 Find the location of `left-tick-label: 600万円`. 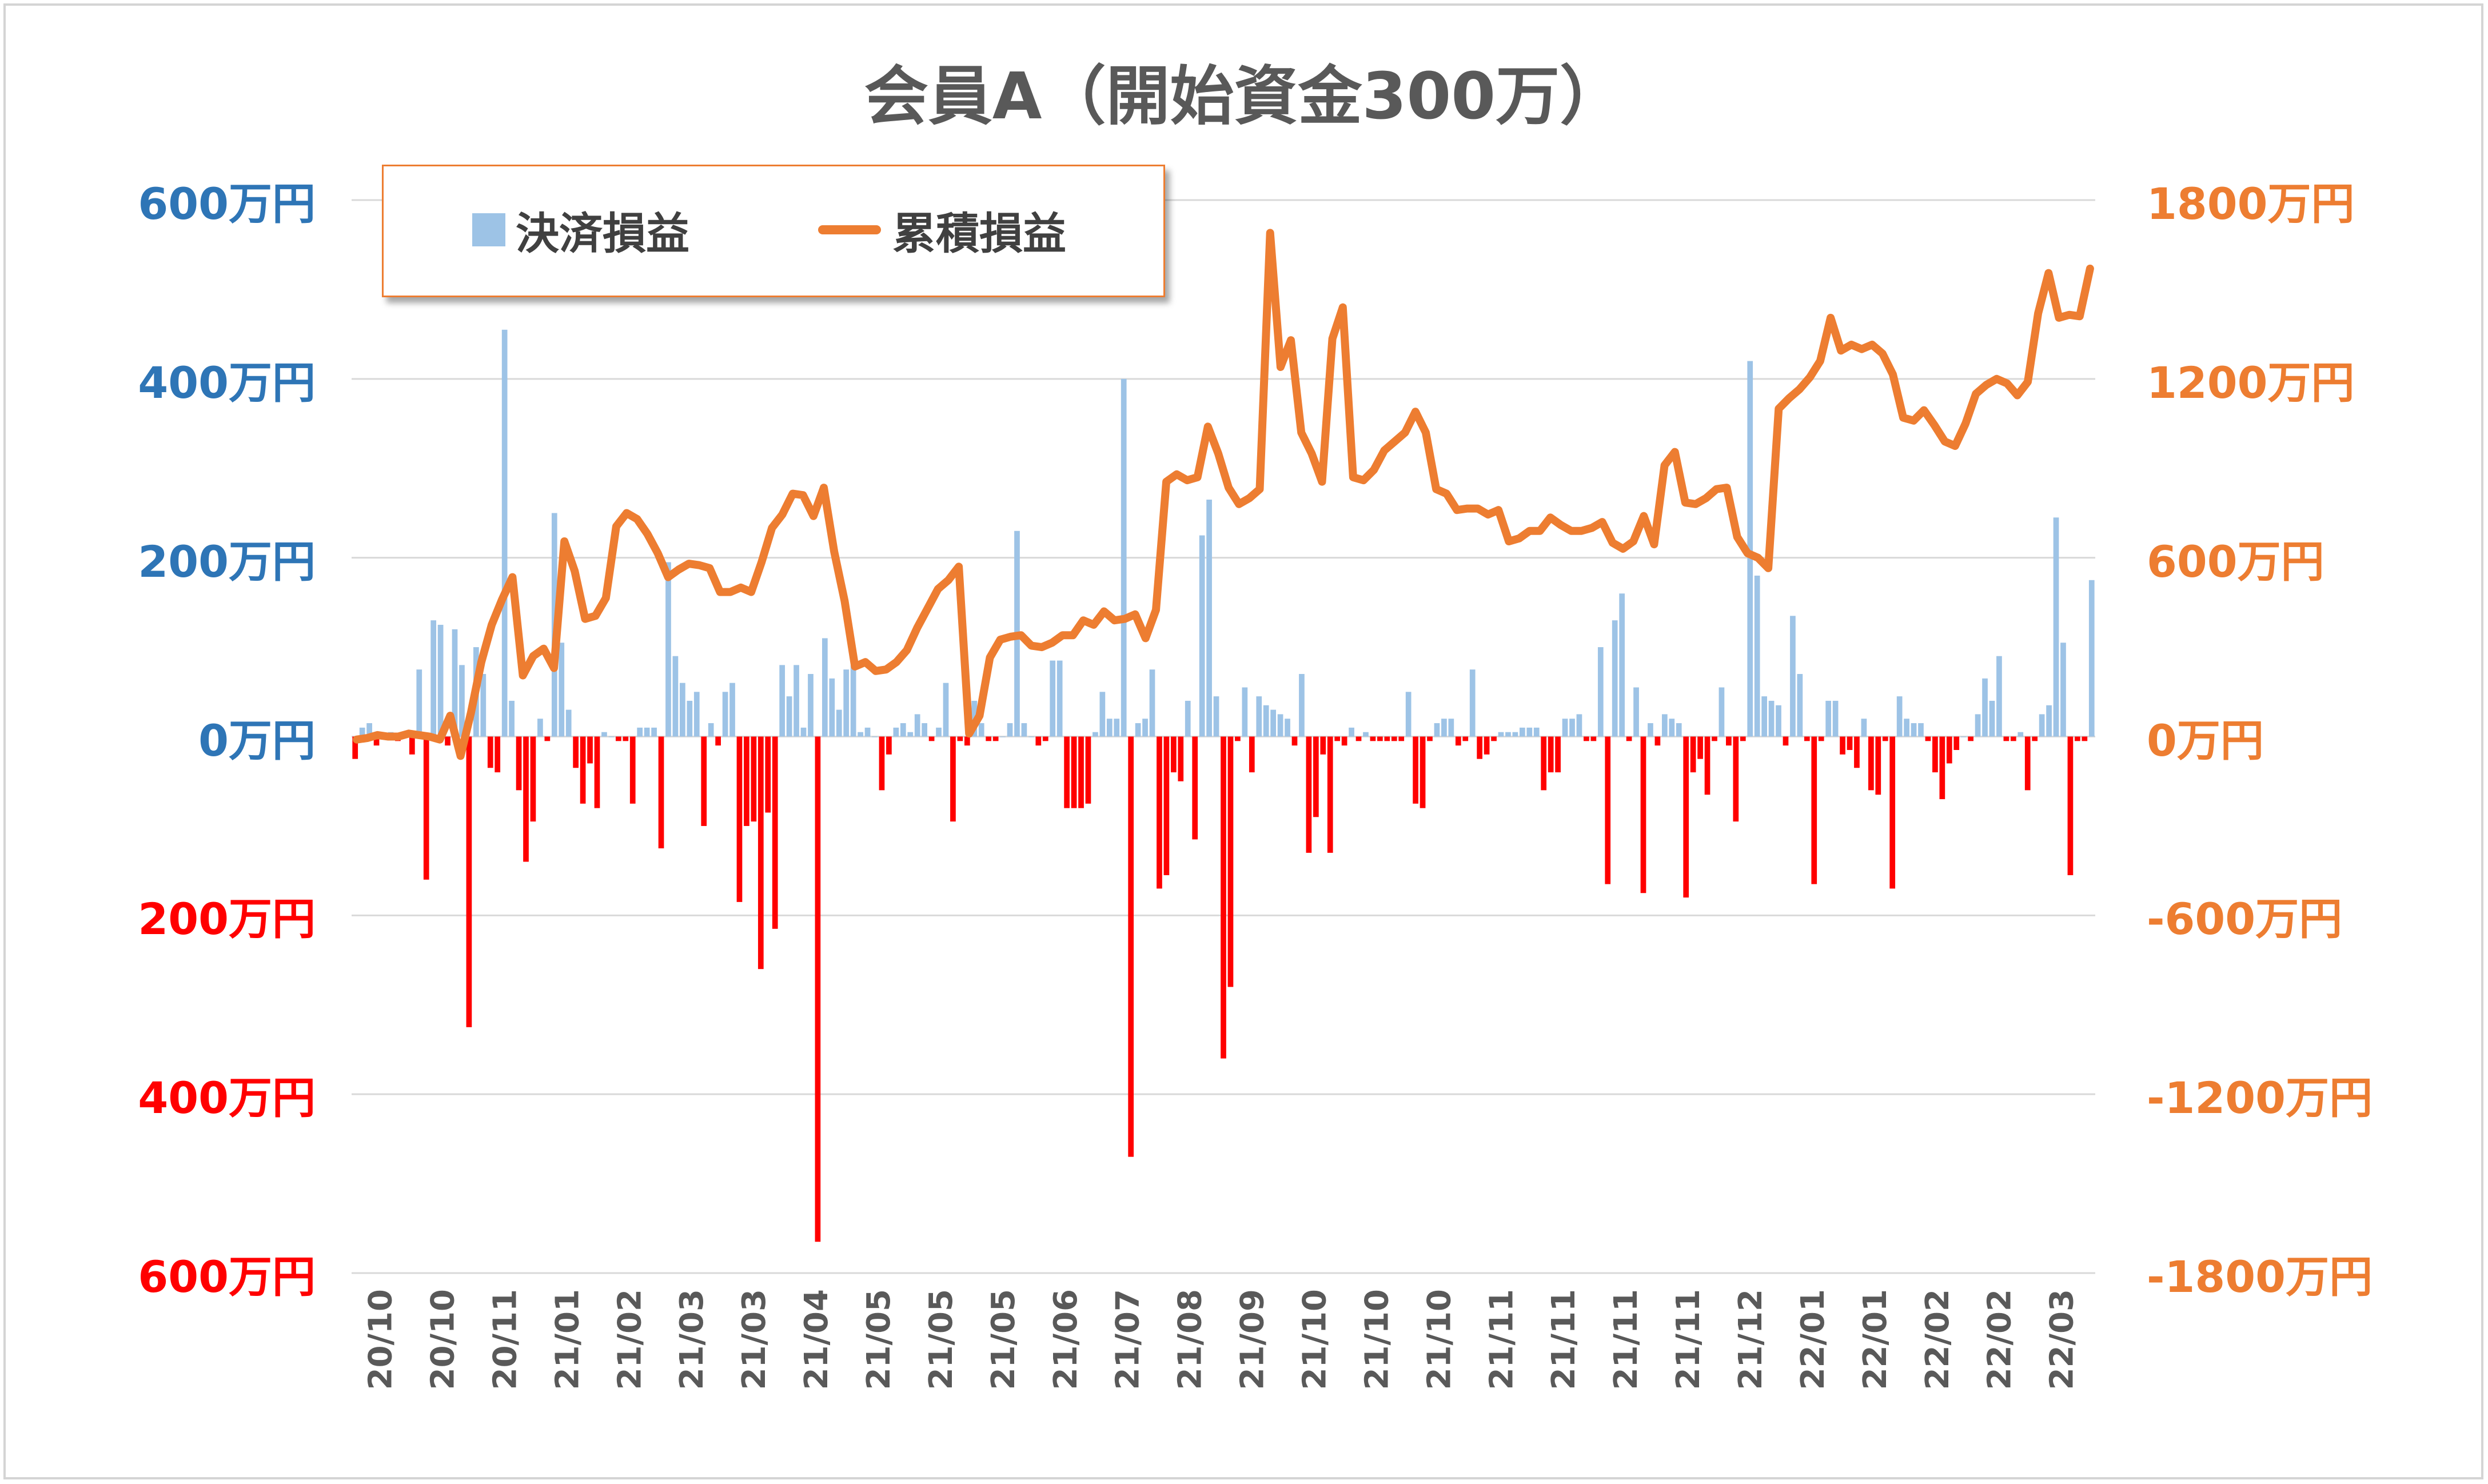

left-tick-label: 600万円 is located at coordinates (227, 1276).